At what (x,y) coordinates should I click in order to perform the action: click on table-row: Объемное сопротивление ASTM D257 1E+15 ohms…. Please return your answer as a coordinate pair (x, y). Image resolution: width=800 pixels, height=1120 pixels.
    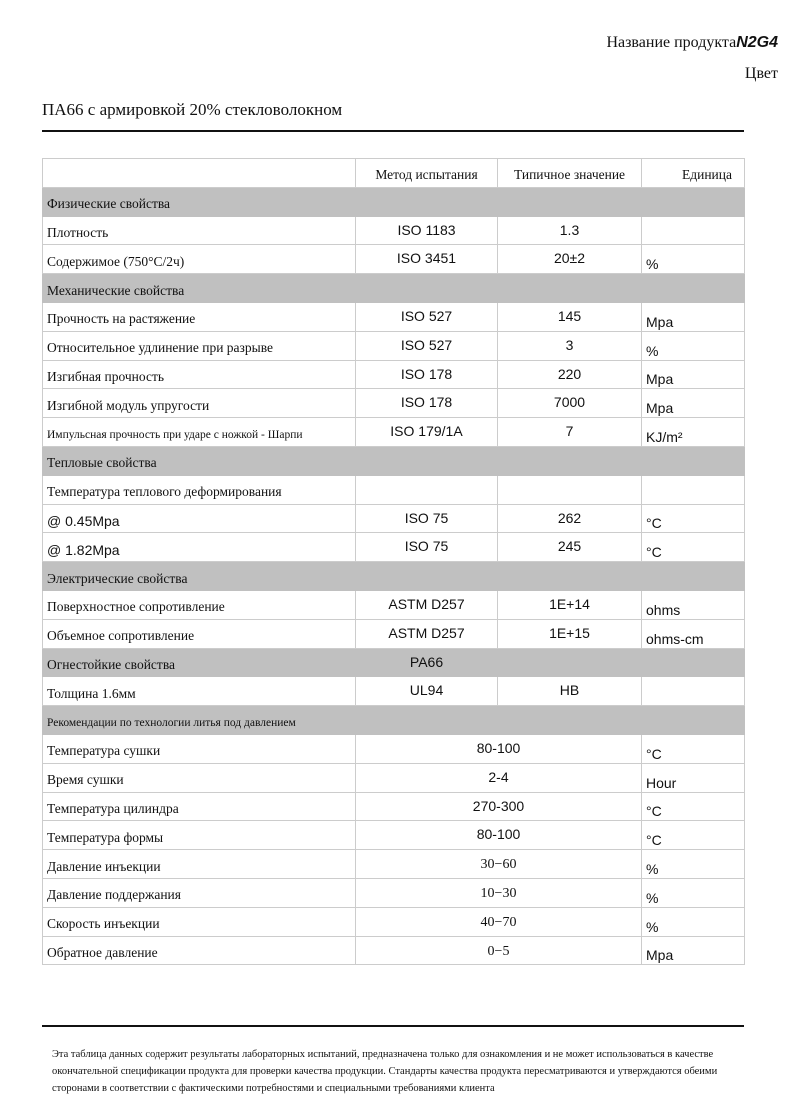
    Looking at the image, I should click on (393, 633).